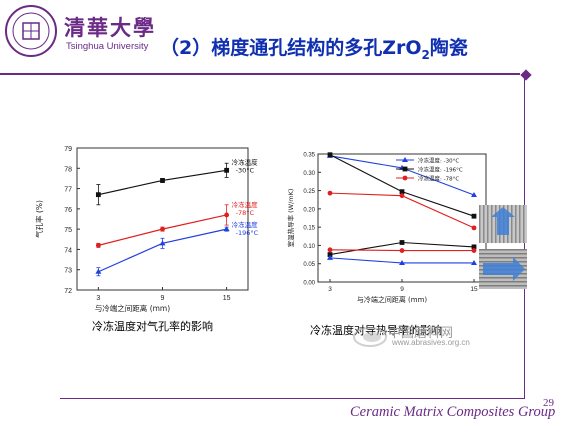 The image size is (567, 426). Describe the element at coordinates (68, 291) in the screenshot. I see `y-tick-label: 72` at that location.